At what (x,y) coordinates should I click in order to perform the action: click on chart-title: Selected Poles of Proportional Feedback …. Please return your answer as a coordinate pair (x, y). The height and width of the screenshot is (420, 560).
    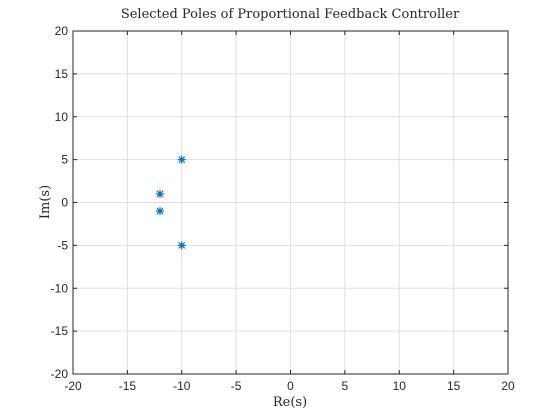
    Looking at the image, I should click on (290, 14).